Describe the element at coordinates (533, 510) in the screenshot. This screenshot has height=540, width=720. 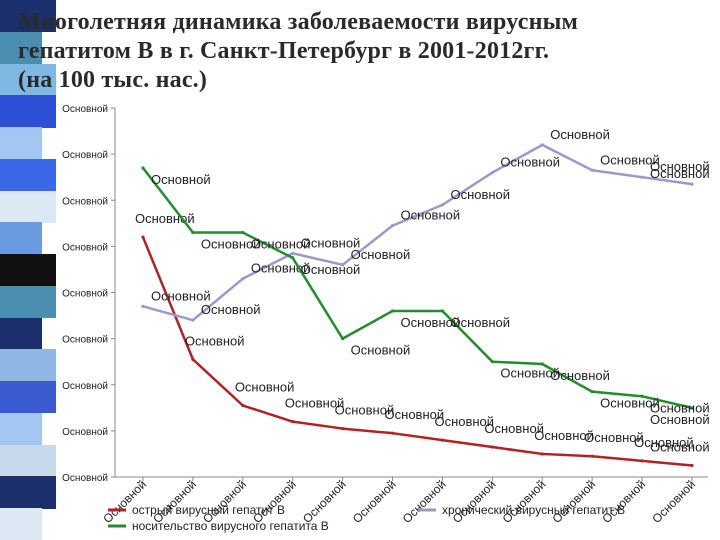
I see `legend-label: хронический вирусный гепатит В` at that location.